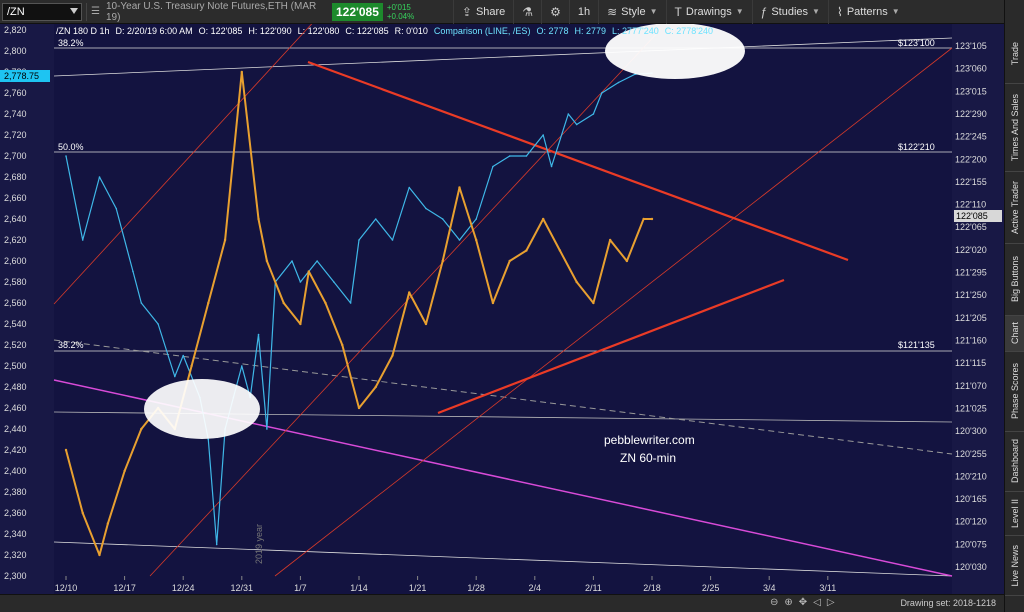 This screenshot has width=1024, height=612. What do you see at coordinates (15, 282) in the screenshot?
I see `left-axis-tick-label: 2,580` at bounding box center [15, 282].